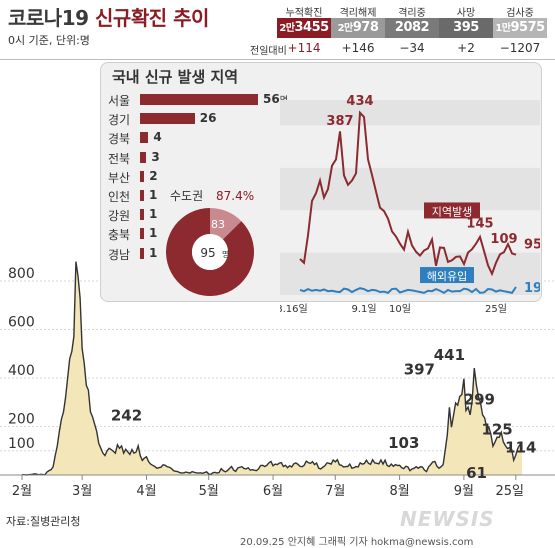 The image size is (555, 548). I want to click on donut-slice-other, so click(226, 224).